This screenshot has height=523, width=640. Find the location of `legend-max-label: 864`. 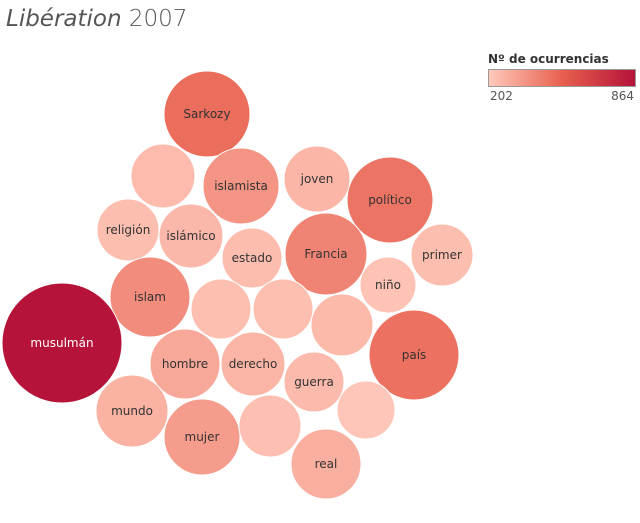

legend-max-label: 864 is located at coordinates (622, 96).